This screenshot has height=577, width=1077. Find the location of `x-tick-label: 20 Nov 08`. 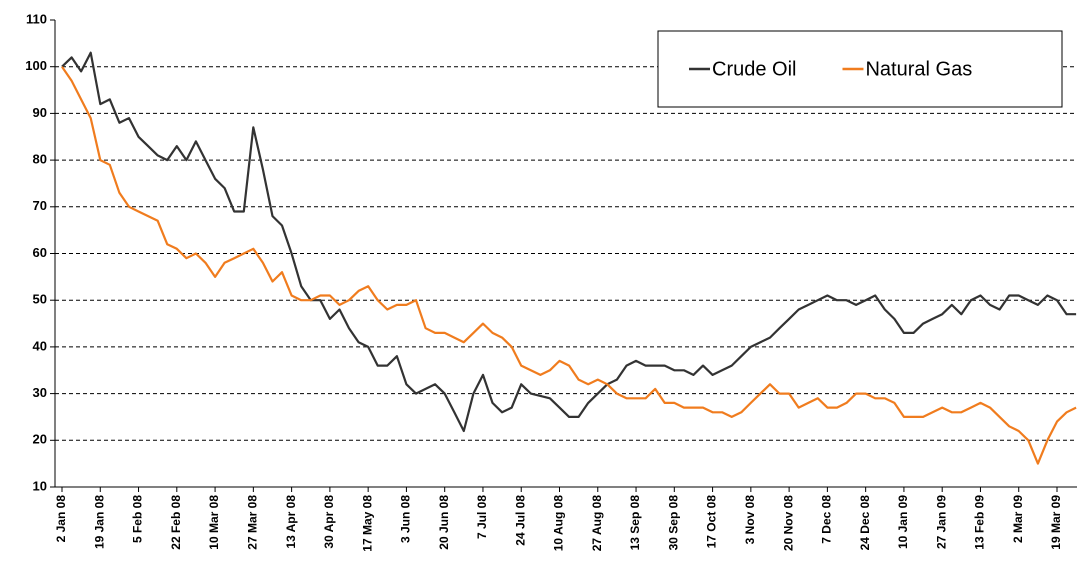

x-tick-label: 20 Nov 08 is located at coordinates (788, 523).